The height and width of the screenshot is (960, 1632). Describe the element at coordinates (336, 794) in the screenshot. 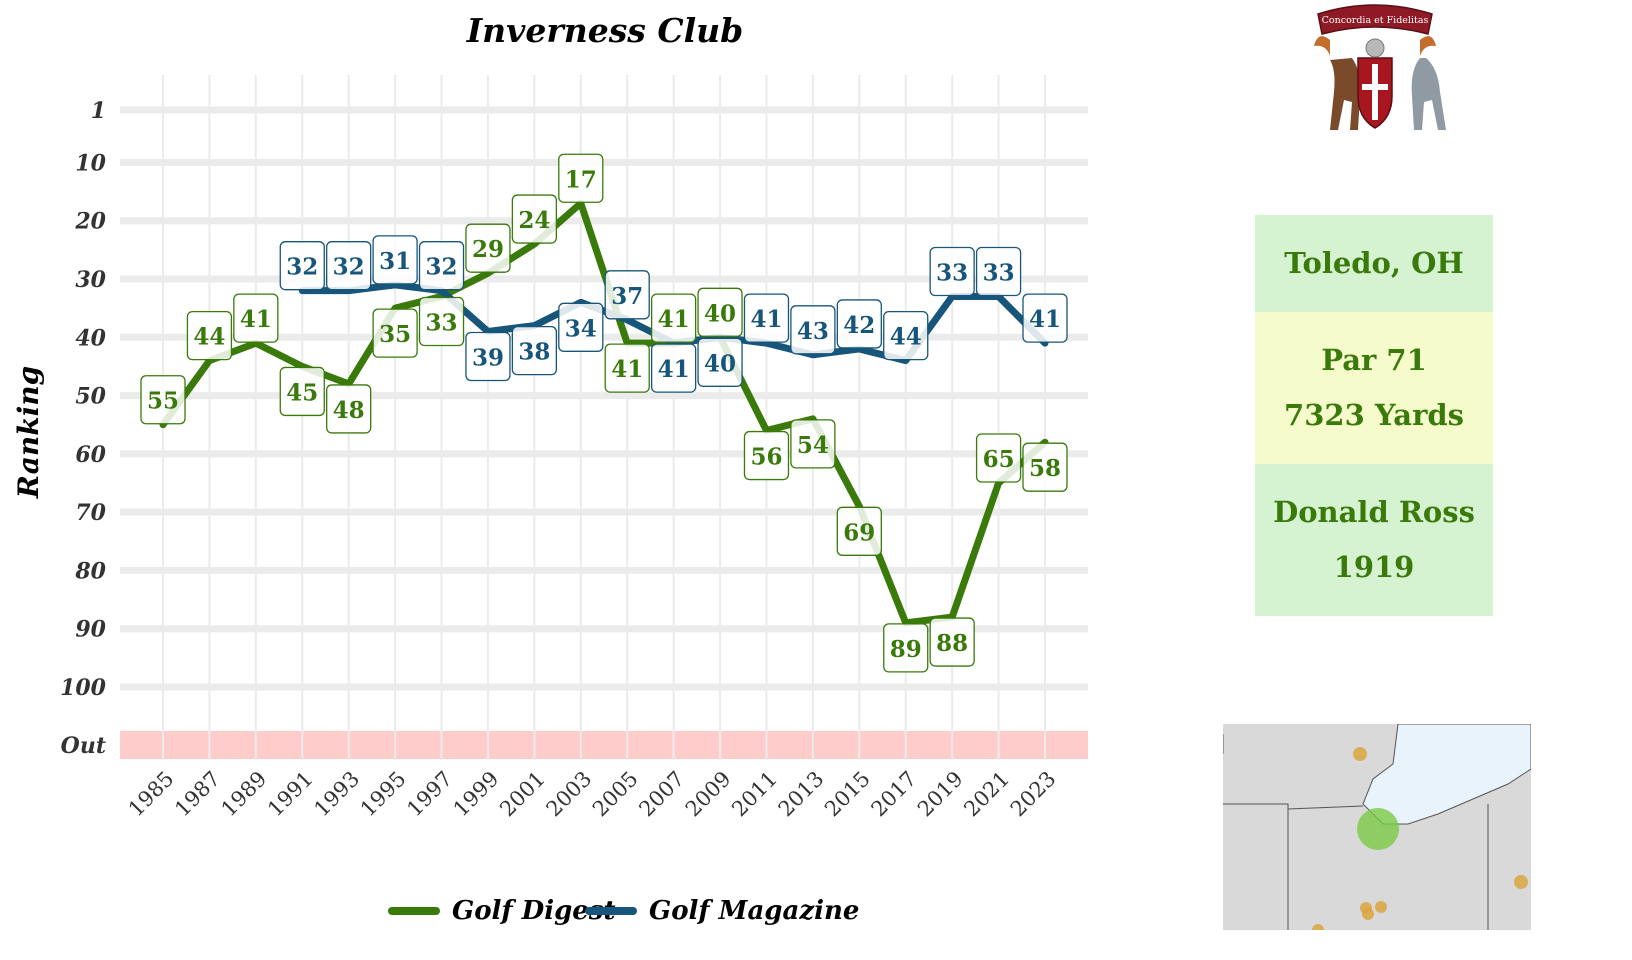

I see `x-tick-label: 1993` at that location.